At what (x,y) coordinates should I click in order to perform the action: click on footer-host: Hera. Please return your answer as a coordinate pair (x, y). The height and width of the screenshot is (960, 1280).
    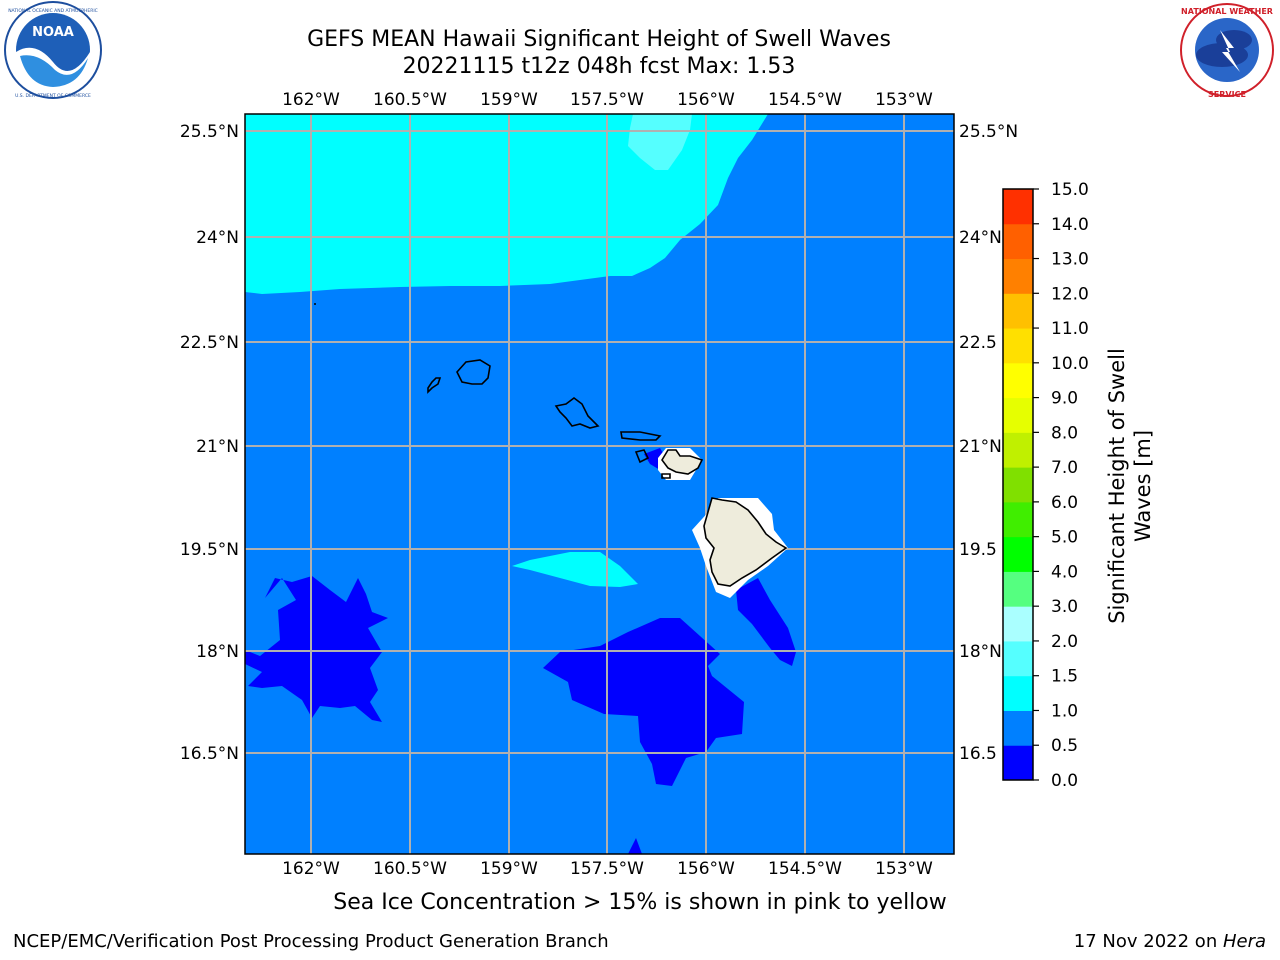
    Looking at the image, I should click on (1244, 941).